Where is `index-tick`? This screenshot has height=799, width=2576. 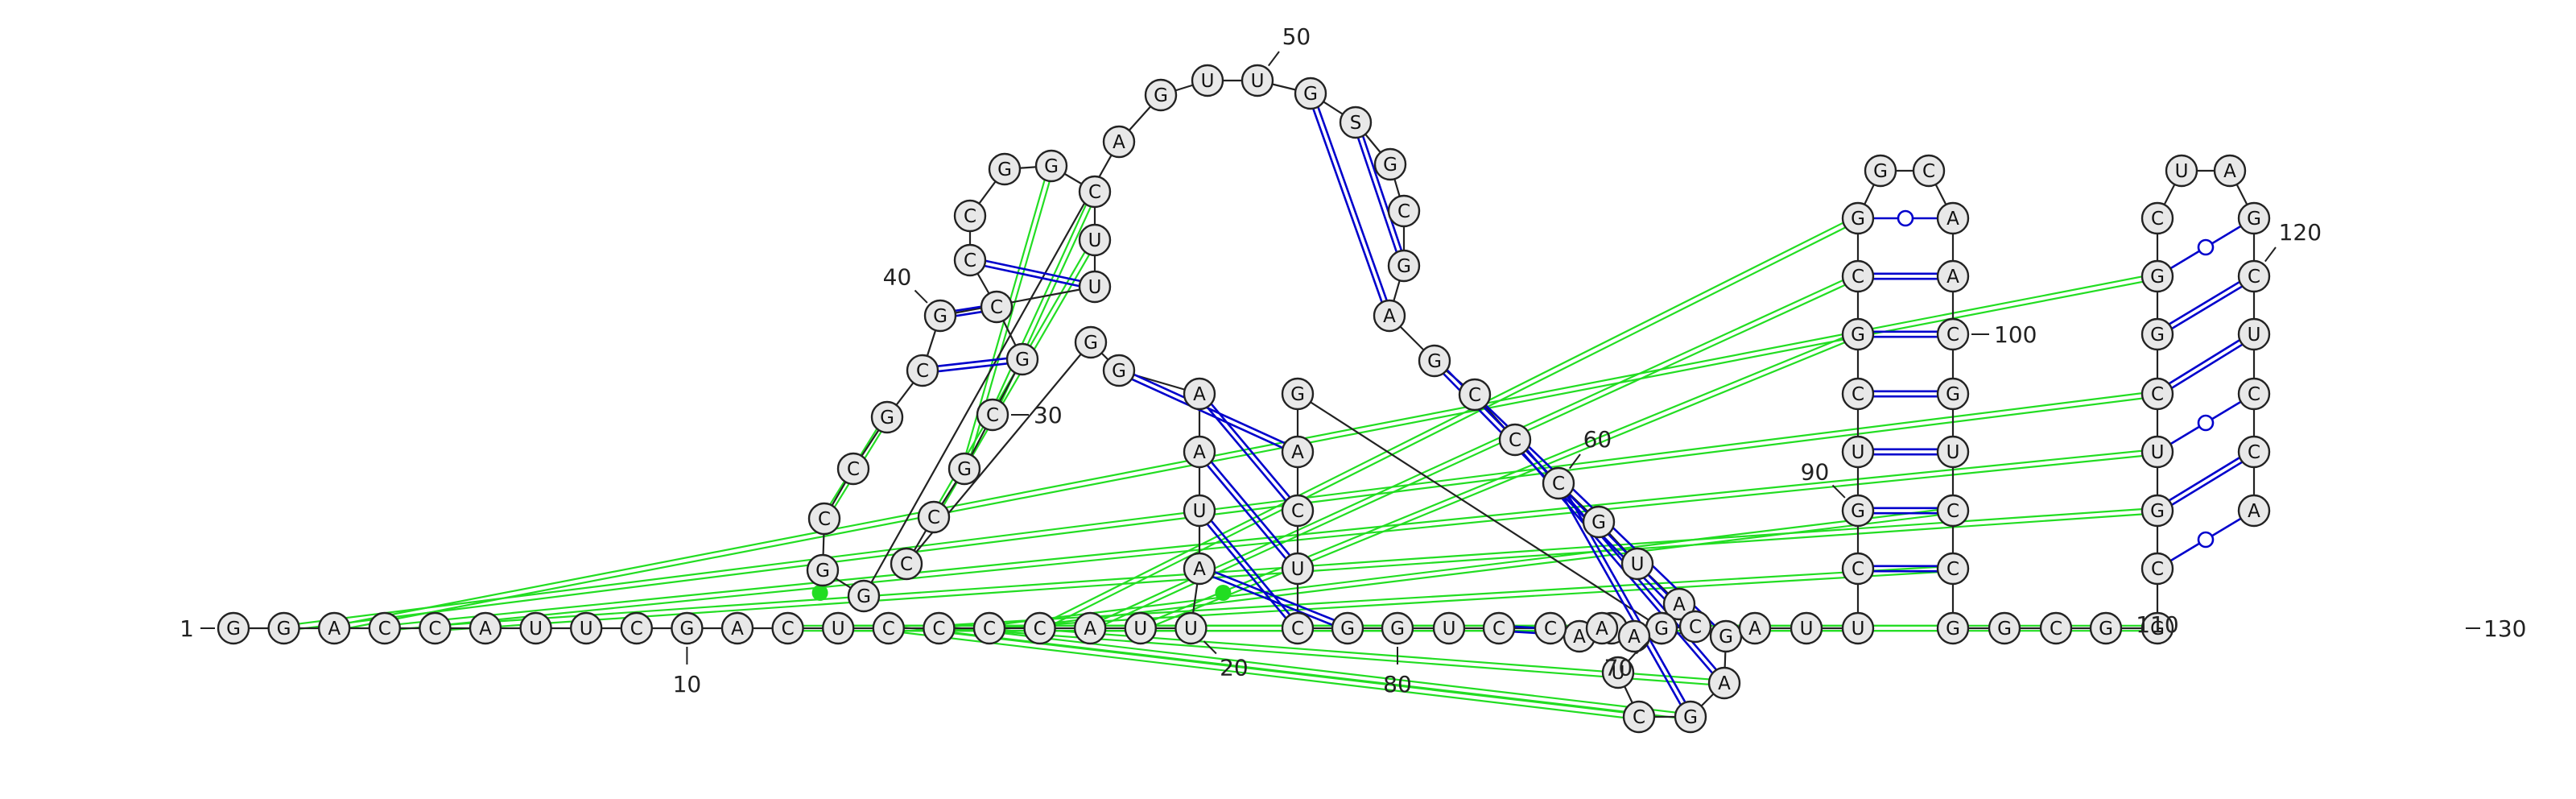 index-tick is located at coordinates (1575, 461).